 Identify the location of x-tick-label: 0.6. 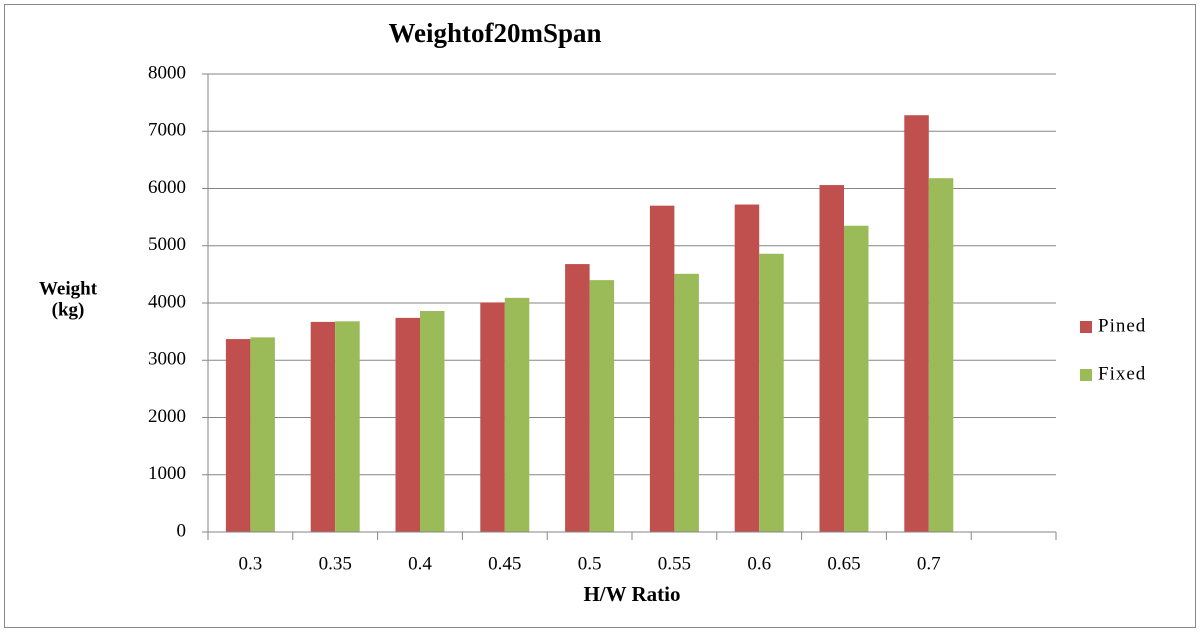
(759, 563).